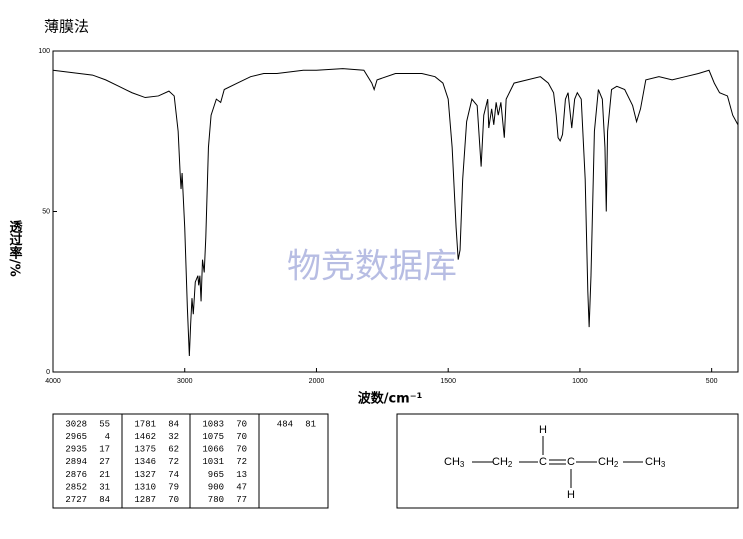  Describe the element at coordinates (15, 248) in the screenshot. I see `y-axis-label: 透过率/%` at that location.